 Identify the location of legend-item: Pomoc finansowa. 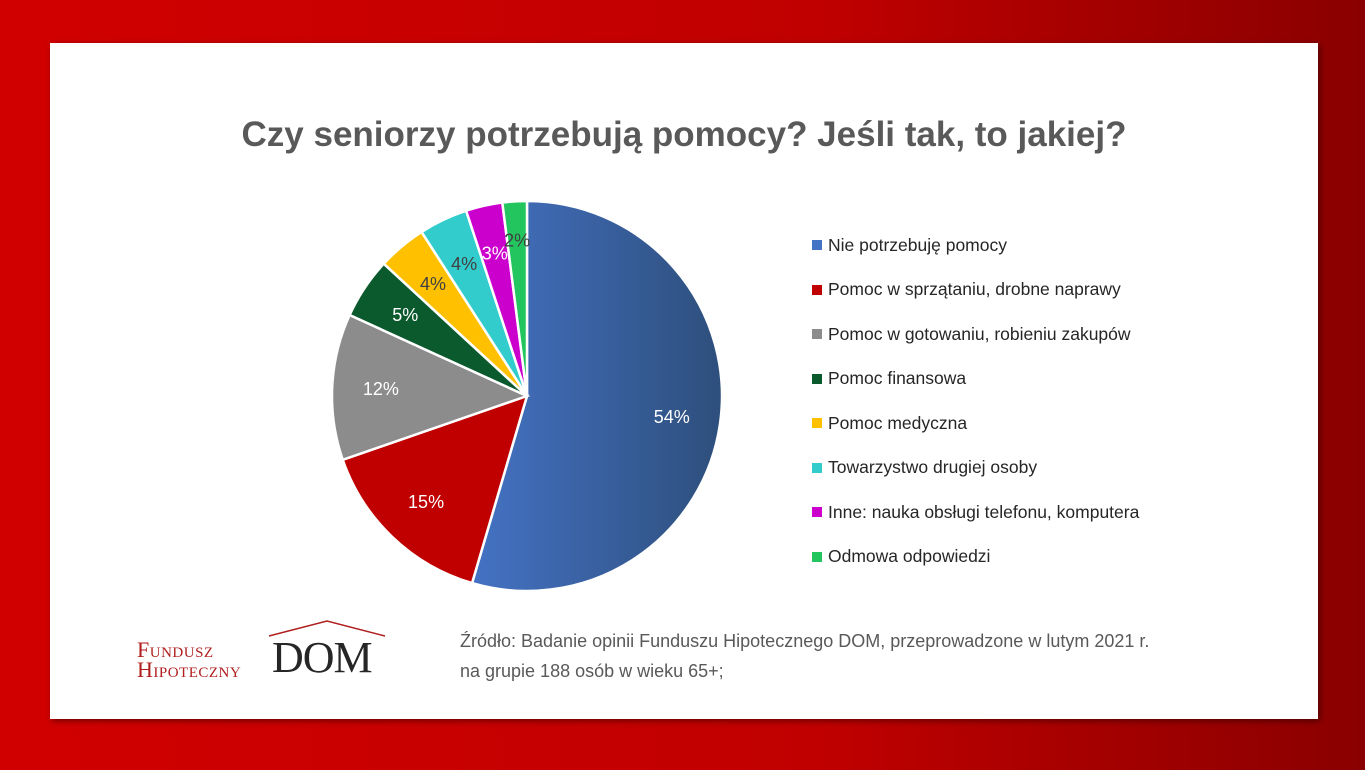
(975, 379).